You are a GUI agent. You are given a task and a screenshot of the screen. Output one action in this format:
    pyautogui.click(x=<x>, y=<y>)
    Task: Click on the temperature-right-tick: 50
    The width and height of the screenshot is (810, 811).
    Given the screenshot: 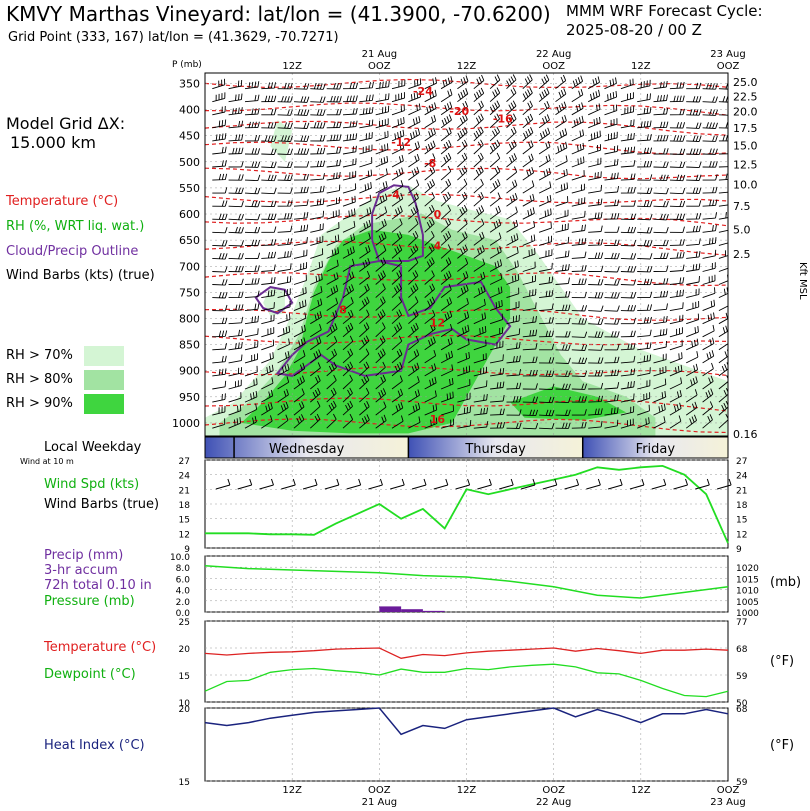 What is the action you would take?
    pyautogui.click(x=742, y=704)
    